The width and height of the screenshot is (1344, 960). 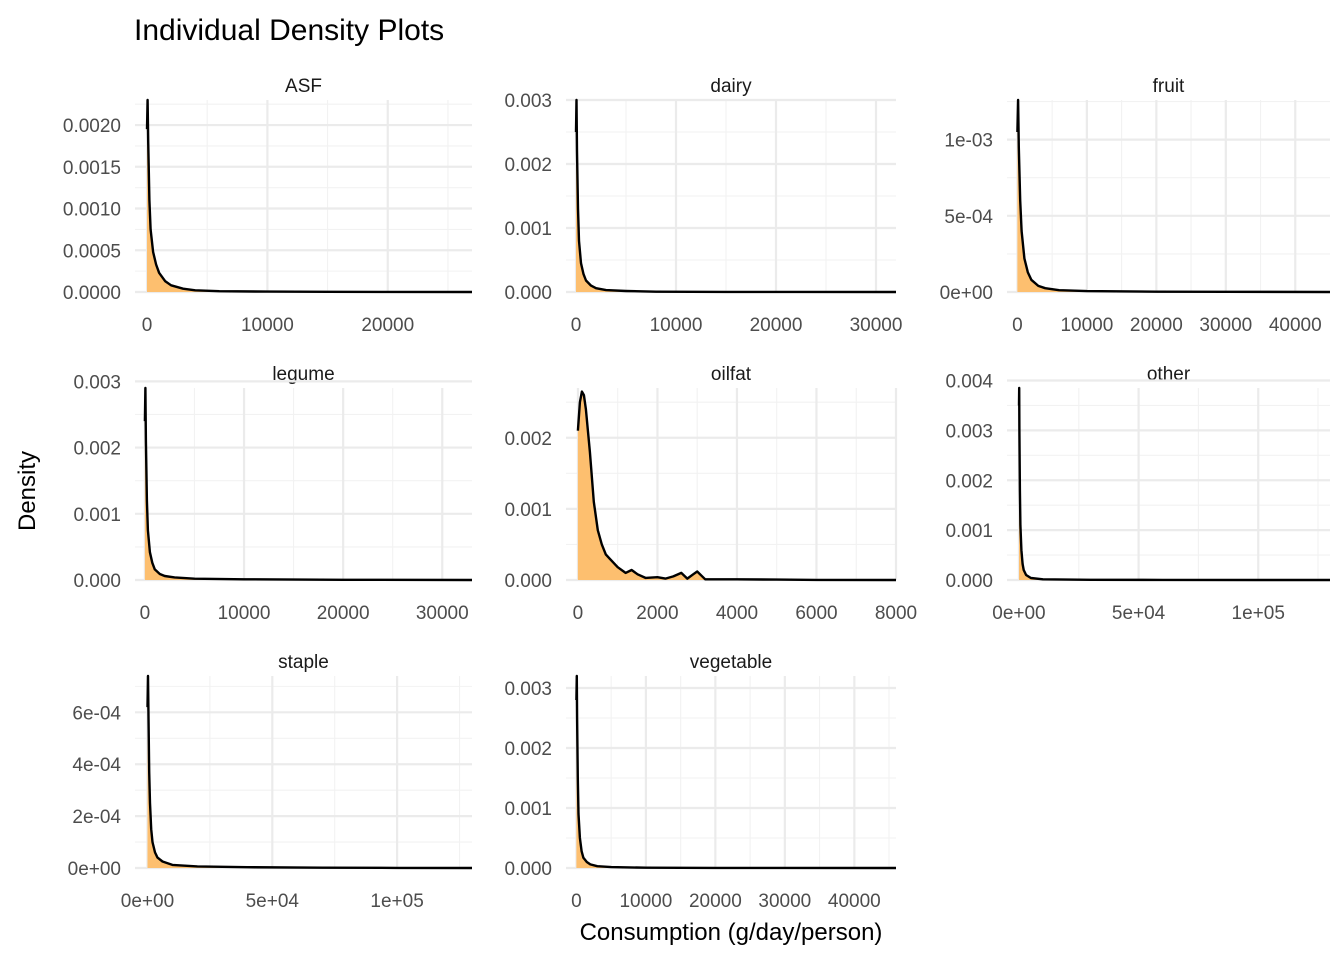 What do you see at coordinates (92, 168) in the screenshot?
I see `y-tick-label: 0.0015` at bounding box center [92, 168].